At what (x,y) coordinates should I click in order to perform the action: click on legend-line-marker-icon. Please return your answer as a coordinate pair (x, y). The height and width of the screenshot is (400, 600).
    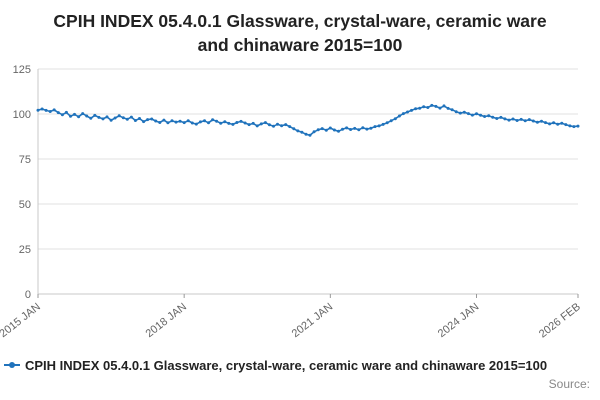
    Looking at the image, I should click on (12, 365).